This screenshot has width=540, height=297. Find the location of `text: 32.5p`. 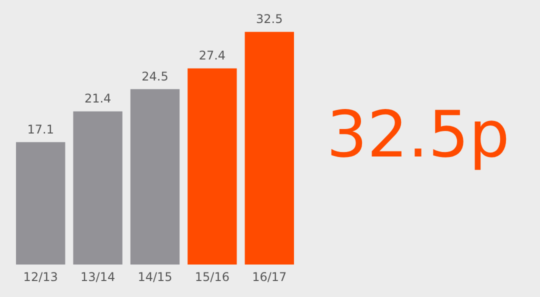

text: 32.5p is located at coordinates (418, 135).